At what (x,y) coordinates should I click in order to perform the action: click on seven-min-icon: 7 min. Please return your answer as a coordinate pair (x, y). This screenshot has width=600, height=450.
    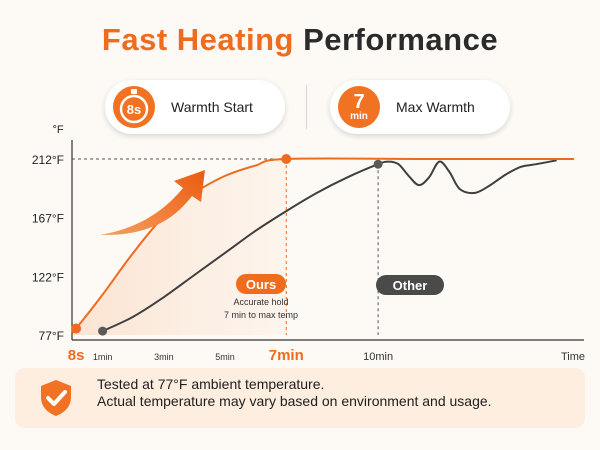
    Looking at the image, I should click on (359, 107).